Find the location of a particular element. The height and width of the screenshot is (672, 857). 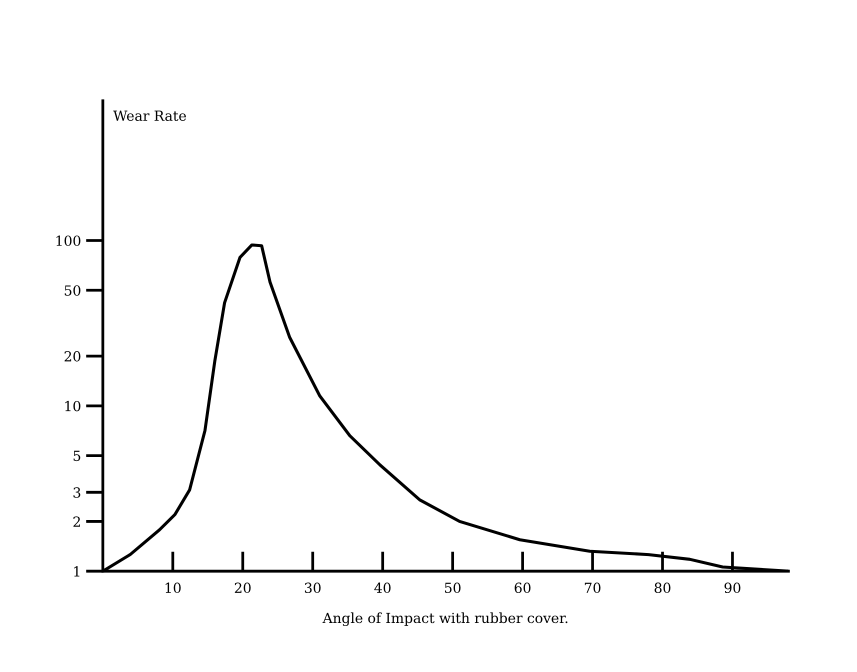

x-tick-label: 60 is located at coordinates (522, 588).